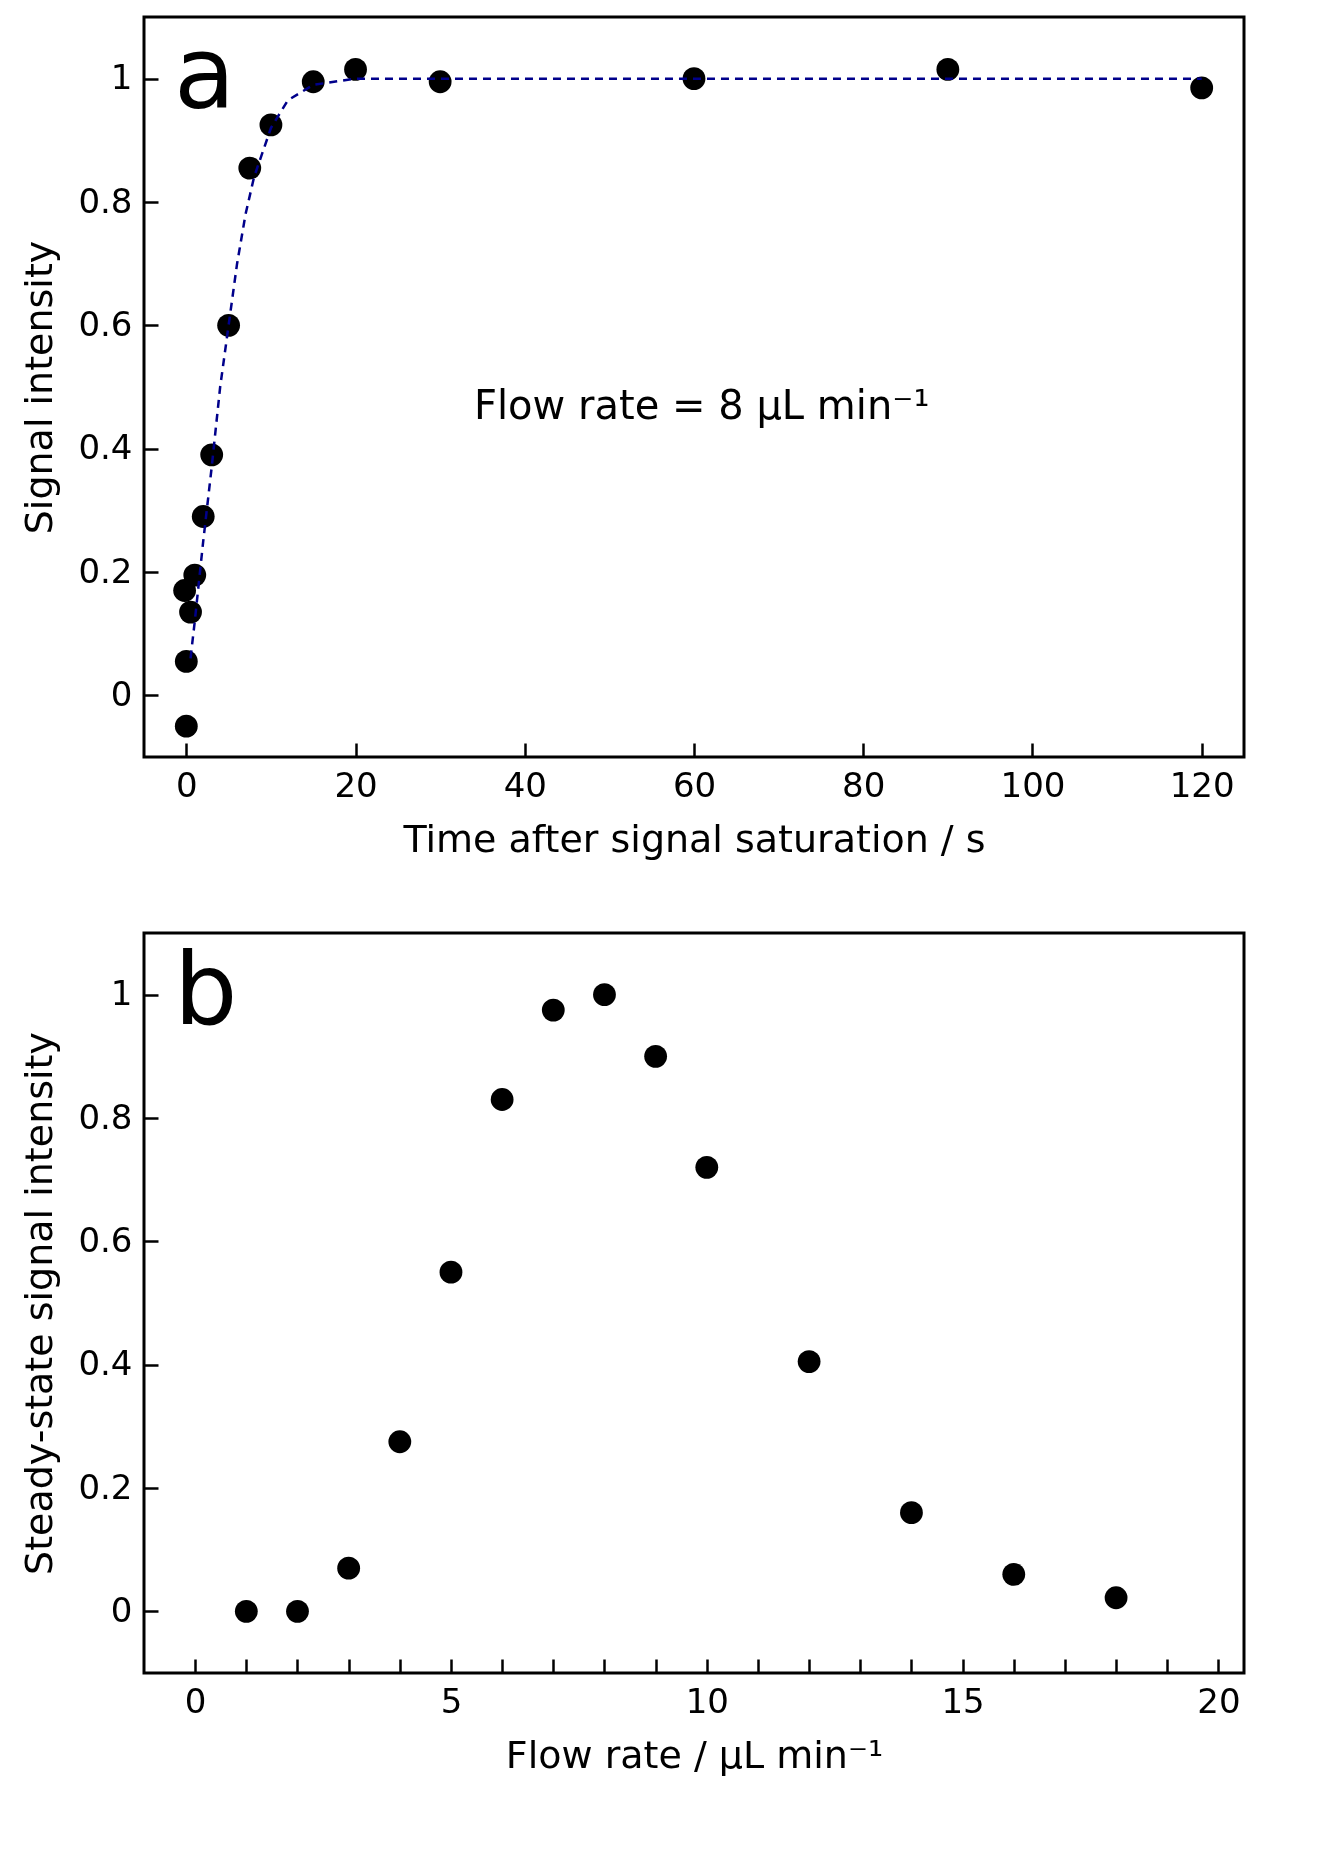 The image size is (1344, 1858). Describe the element at coordinates (702, 405) in the screenshot. I see `annotation: Flow rate = 8 μL min⁻¹` at that location.